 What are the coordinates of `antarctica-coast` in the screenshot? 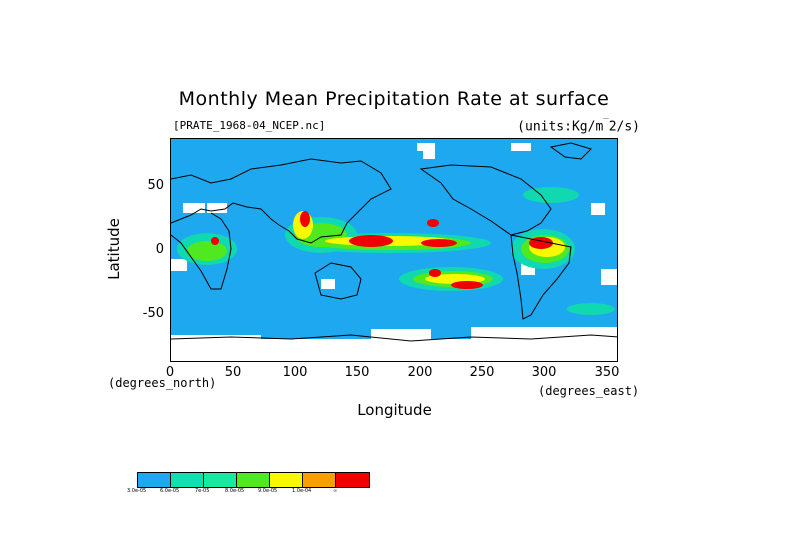 It's located at (394, 338).